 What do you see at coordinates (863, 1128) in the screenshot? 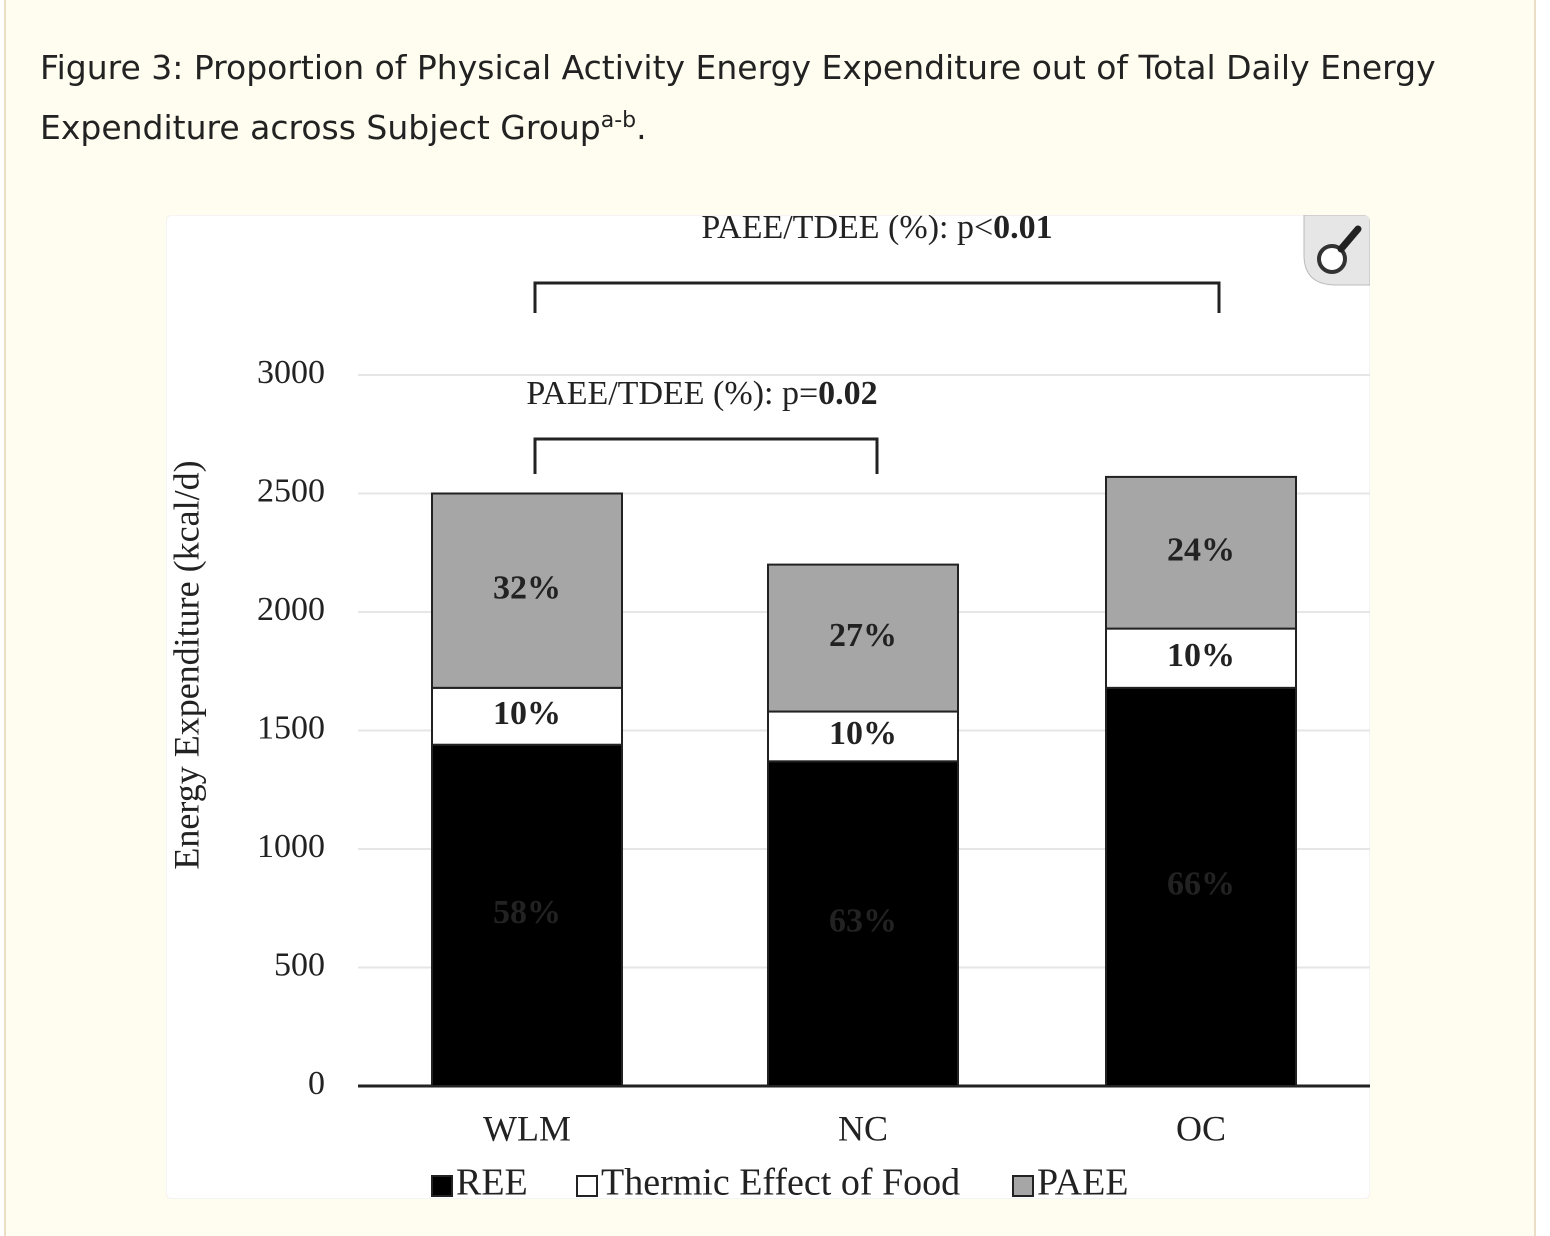
I see `x-tick-label: NC` at bounding box center [863, 1128].